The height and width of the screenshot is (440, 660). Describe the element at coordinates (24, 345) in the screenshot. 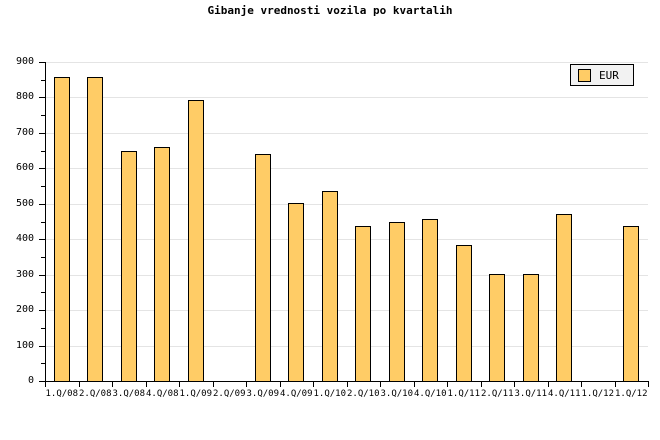

I see `y-axis-label: 100` at that location.